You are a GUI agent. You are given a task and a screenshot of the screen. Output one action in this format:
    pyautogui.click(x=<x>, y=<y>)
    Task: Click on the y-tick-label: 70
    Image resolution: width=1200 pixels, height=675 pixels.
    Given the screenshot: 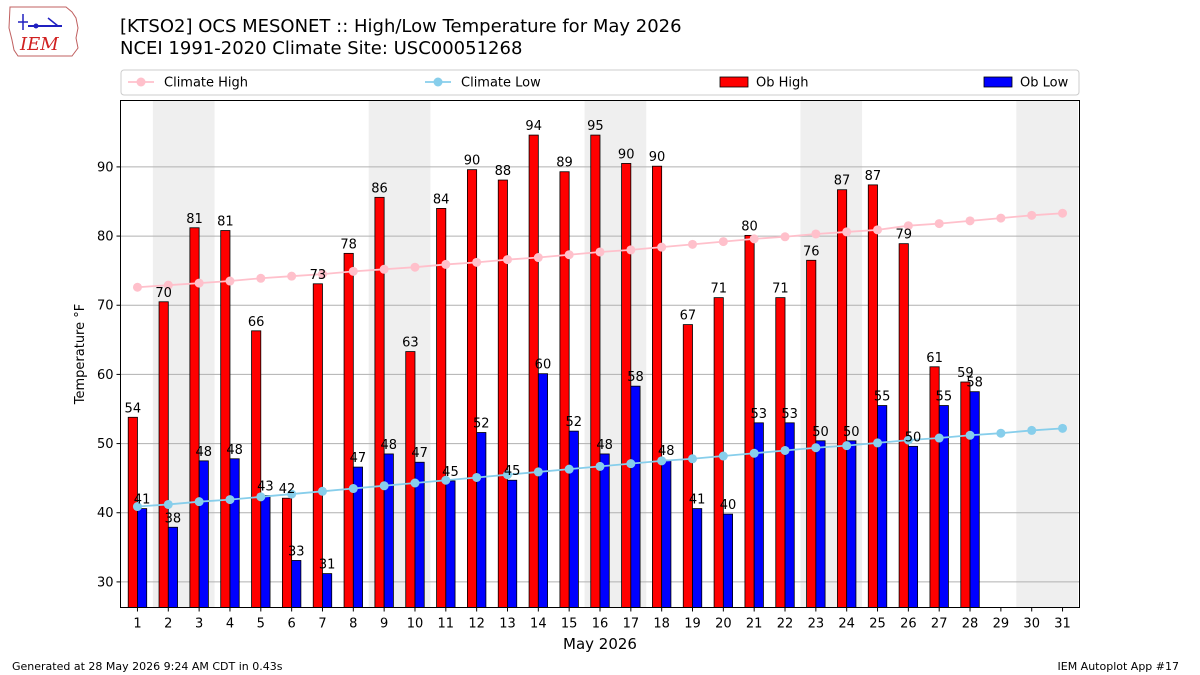 What is the action you would take?
    pyautogui.click(x=105, y=306)
    